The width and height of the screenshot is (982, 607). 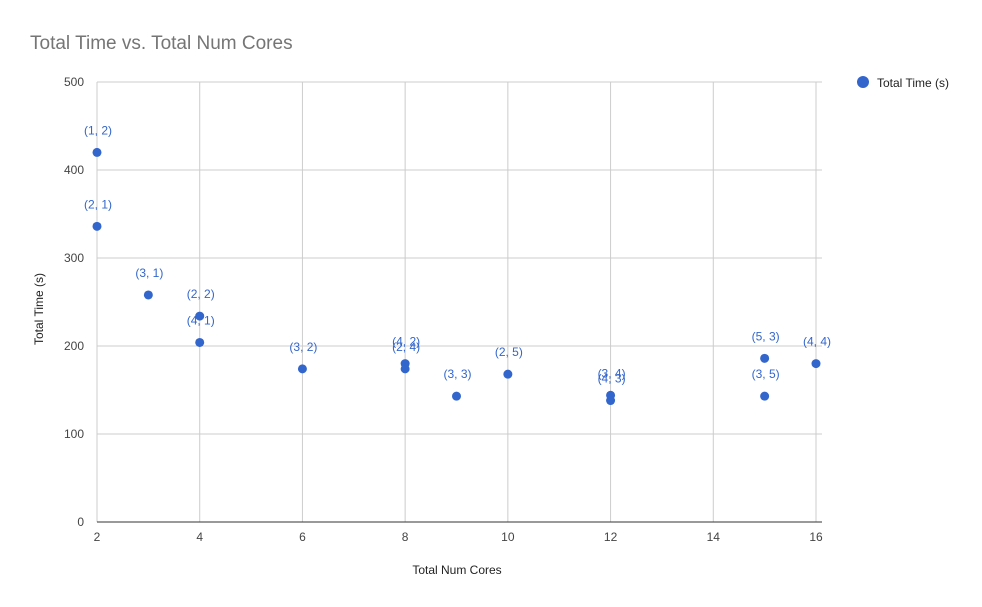 I want to click on x-tick-label: 8, so click(x=405, y=537).